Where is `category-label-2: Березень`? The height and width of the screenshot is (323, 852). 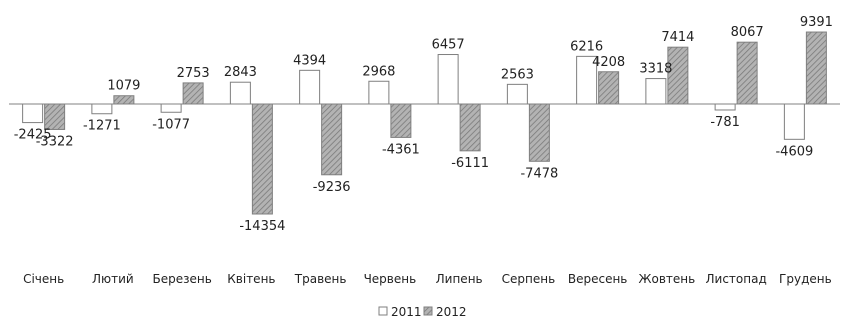 category-label-2: Березень is located at coordinates (181, 279).